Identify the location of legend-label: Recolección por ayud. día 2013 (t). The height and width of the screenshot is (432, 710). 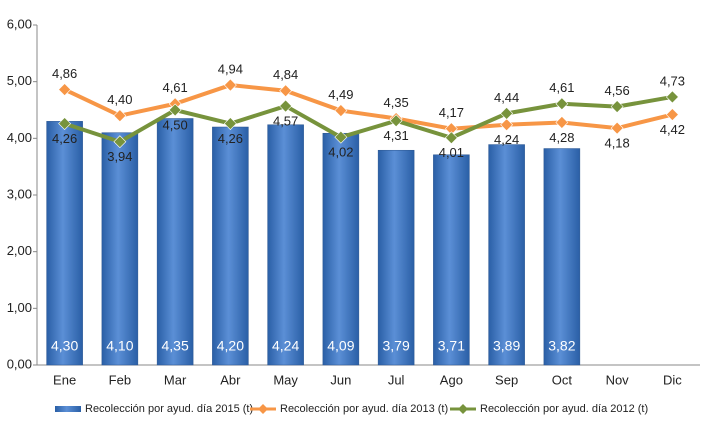
(364, 409).